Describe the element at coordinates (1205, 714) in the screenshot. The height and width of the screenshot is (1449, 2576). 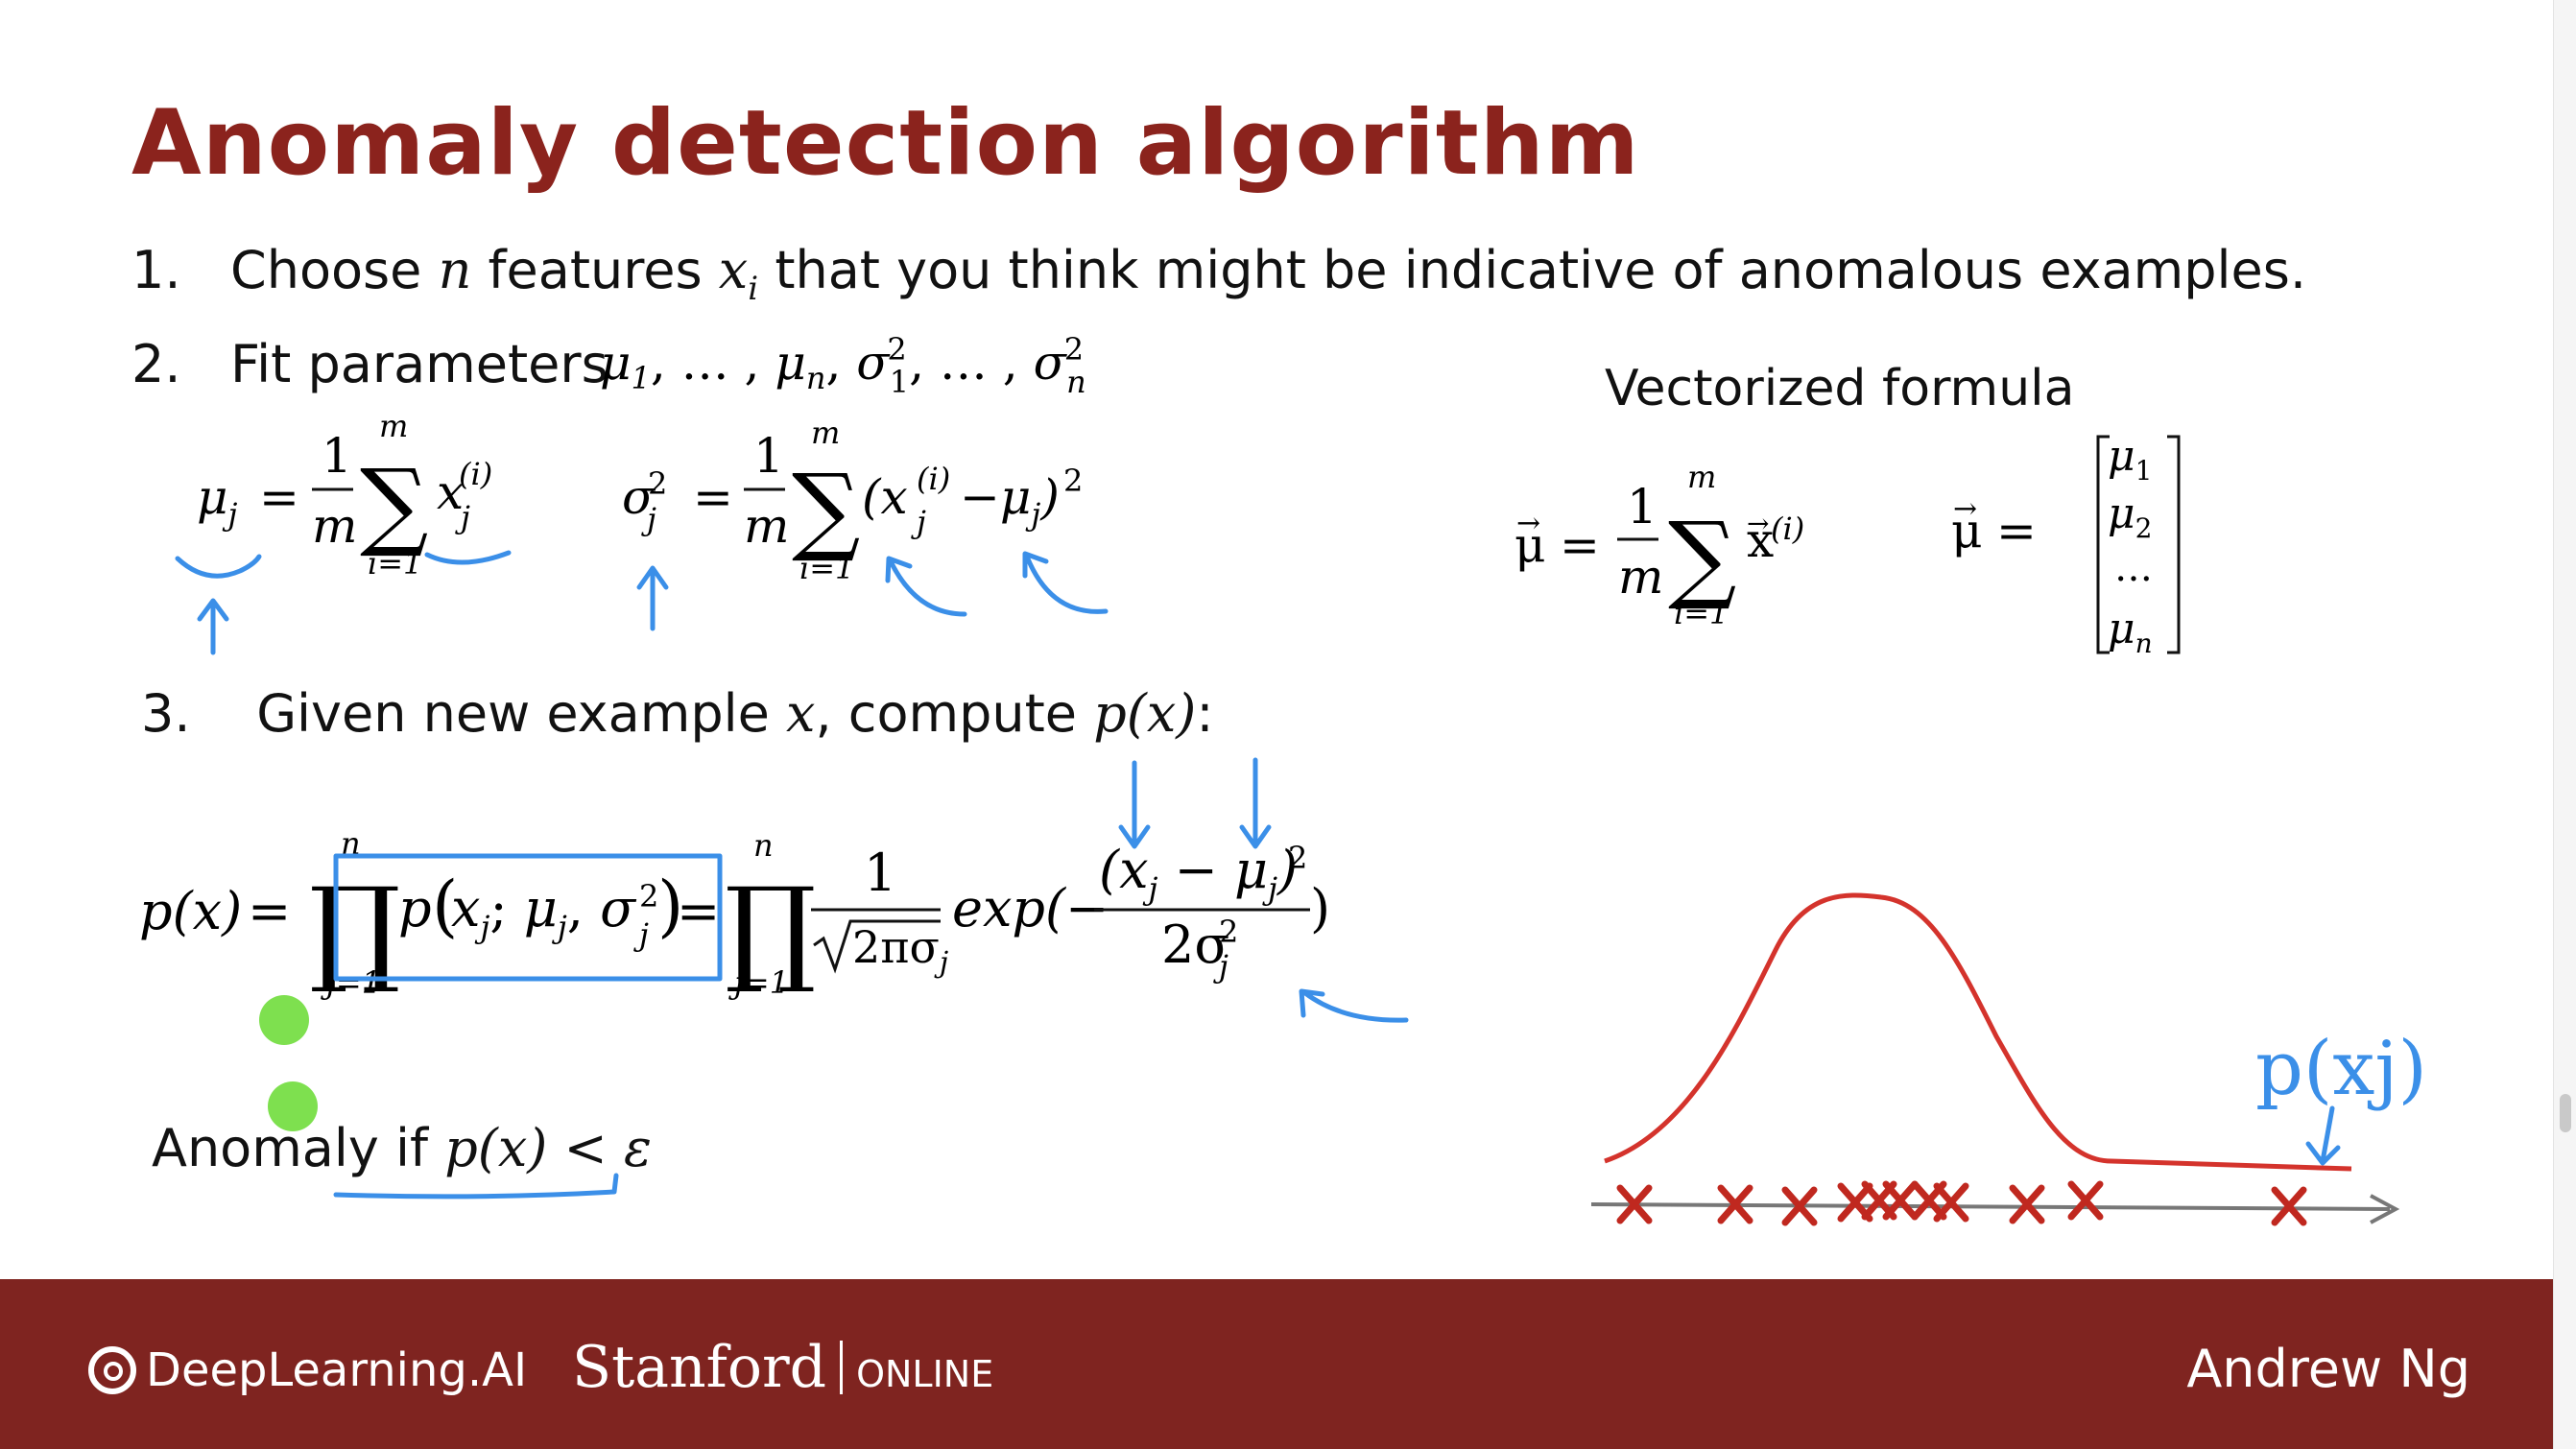
I see `step-3-colon: :` at that location.